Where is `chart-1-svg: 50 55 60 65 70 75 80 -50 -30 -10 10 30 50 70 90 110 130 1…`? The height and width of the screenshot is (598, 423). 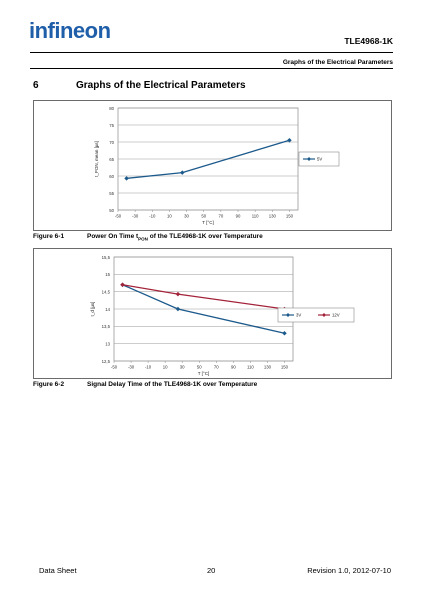
chart-1-svg: 50 55 60 65 70 75 80 -50 -30 -10 10 30 50 70 90 110 130 1… is located at coordinates (217, 165).